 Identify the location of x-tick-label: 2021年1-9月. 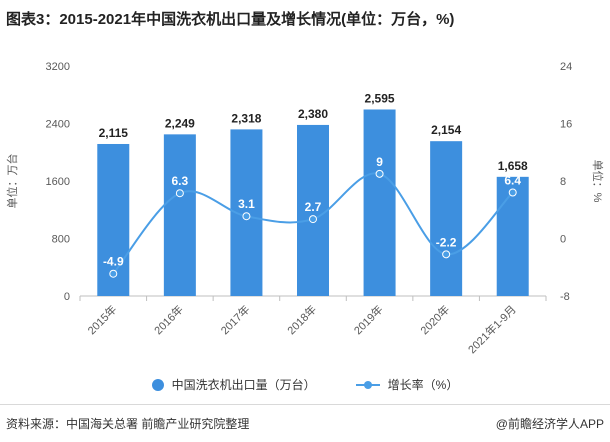
(492, 329).